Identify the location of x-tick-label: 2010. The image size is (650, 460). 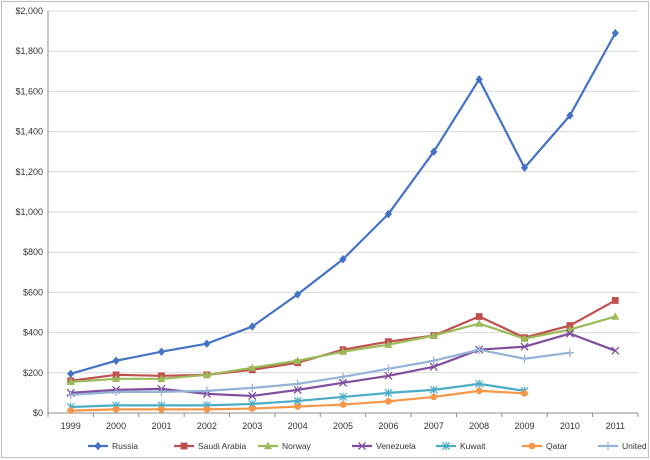
(570, 426).